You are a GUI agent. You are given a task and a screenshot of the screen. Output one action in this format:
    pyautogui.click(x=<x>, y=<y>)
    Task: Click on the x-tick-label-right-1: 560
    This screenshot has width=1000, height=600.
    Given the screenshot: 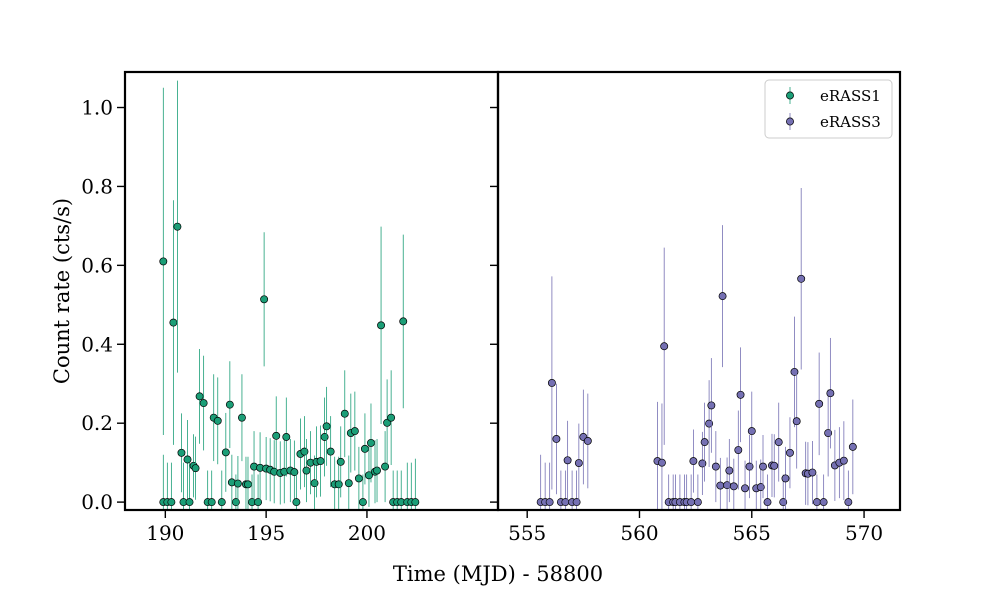 What is the action you would take?
    pyautogui.click(x=639, y=533)
    